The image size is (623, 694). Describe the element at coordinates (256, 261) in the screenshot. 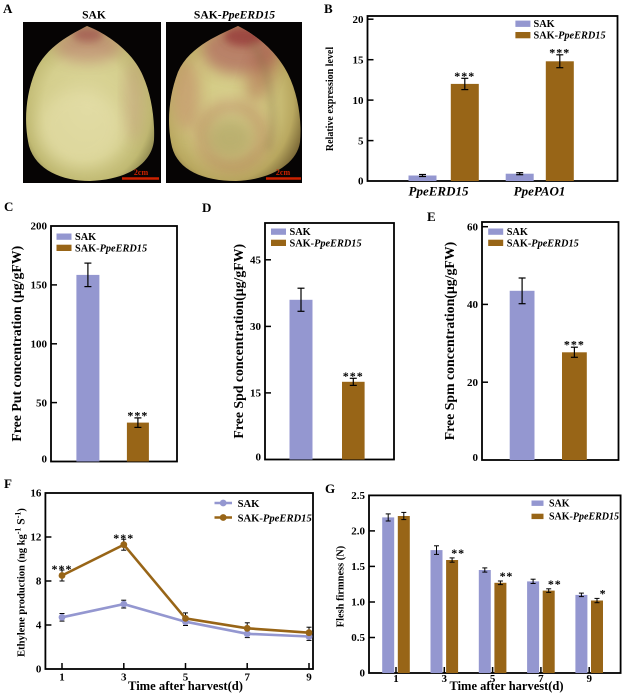

I see `svg-text: 45` at that location.